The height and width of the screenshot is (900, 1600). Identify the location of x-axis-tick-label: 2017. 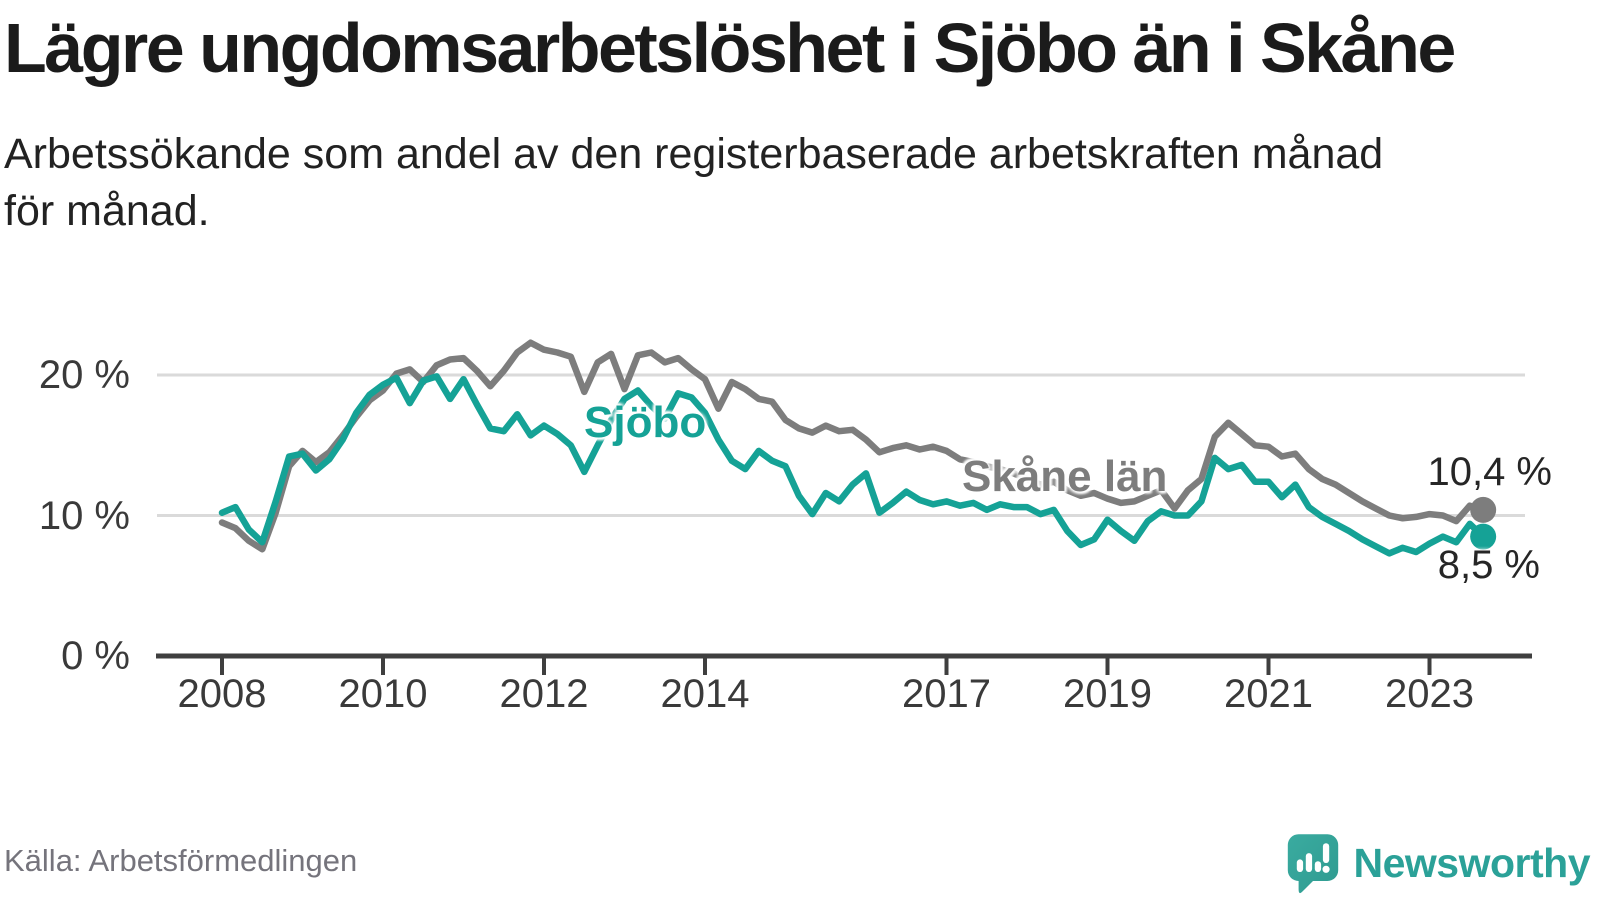
(946, 694).